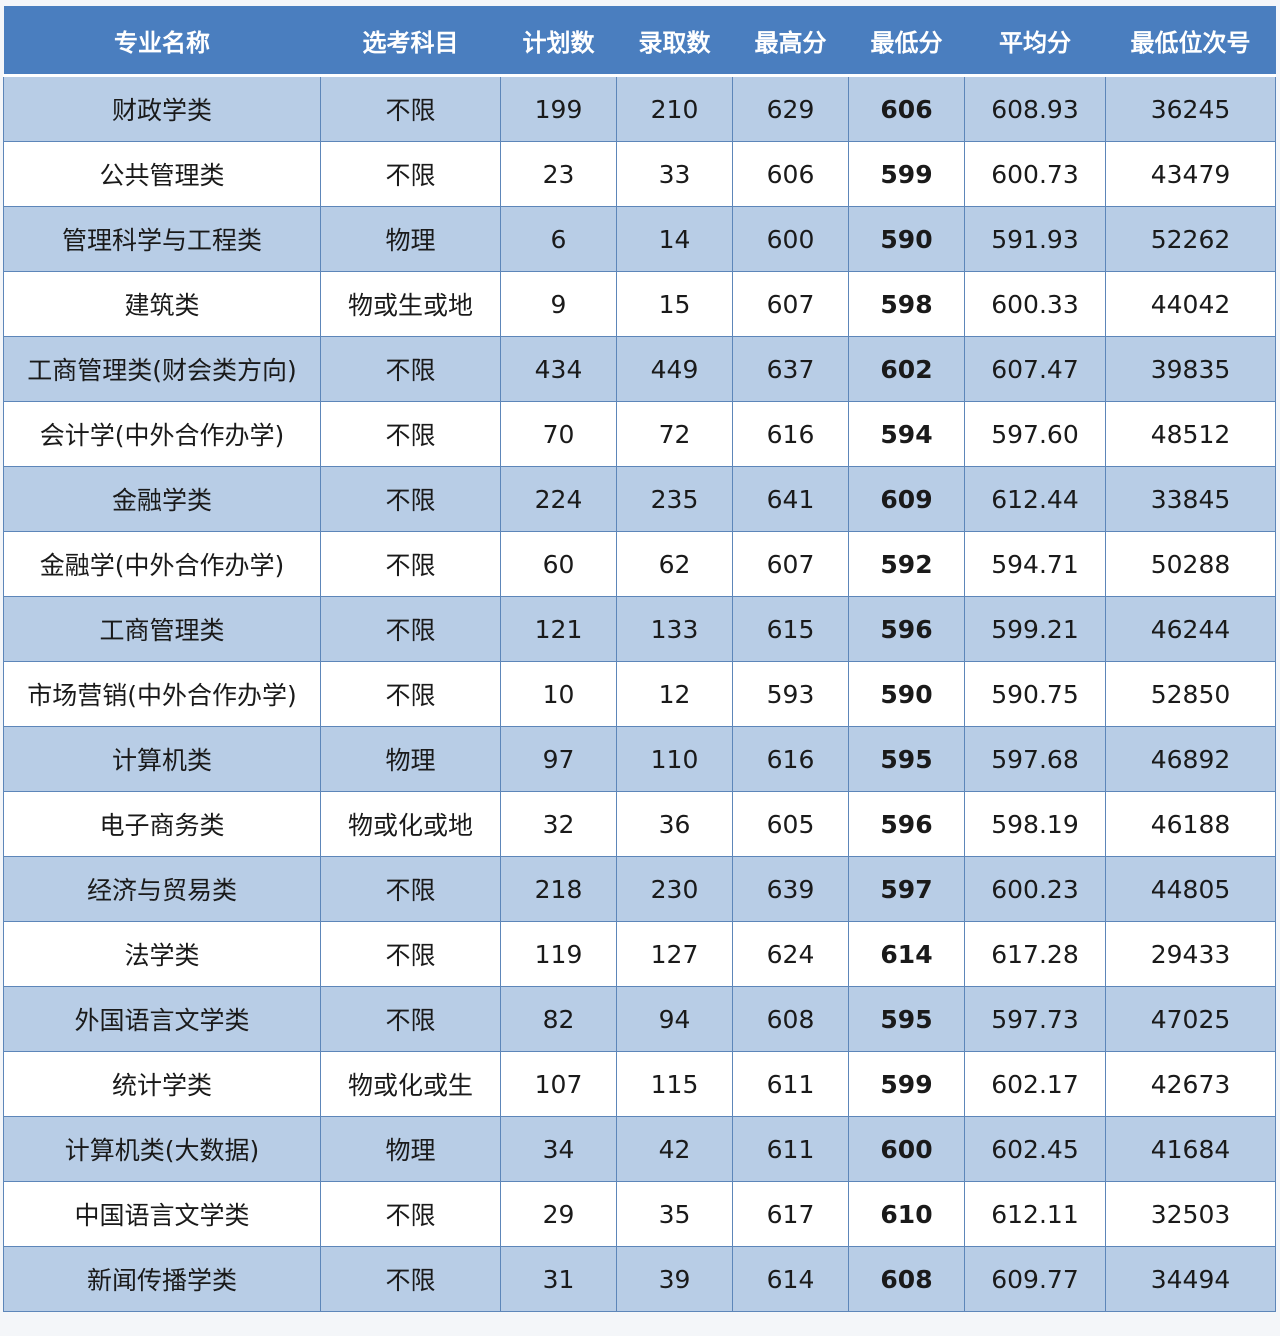  I want to click on cell-plan-count: 224, so click(558, 499).